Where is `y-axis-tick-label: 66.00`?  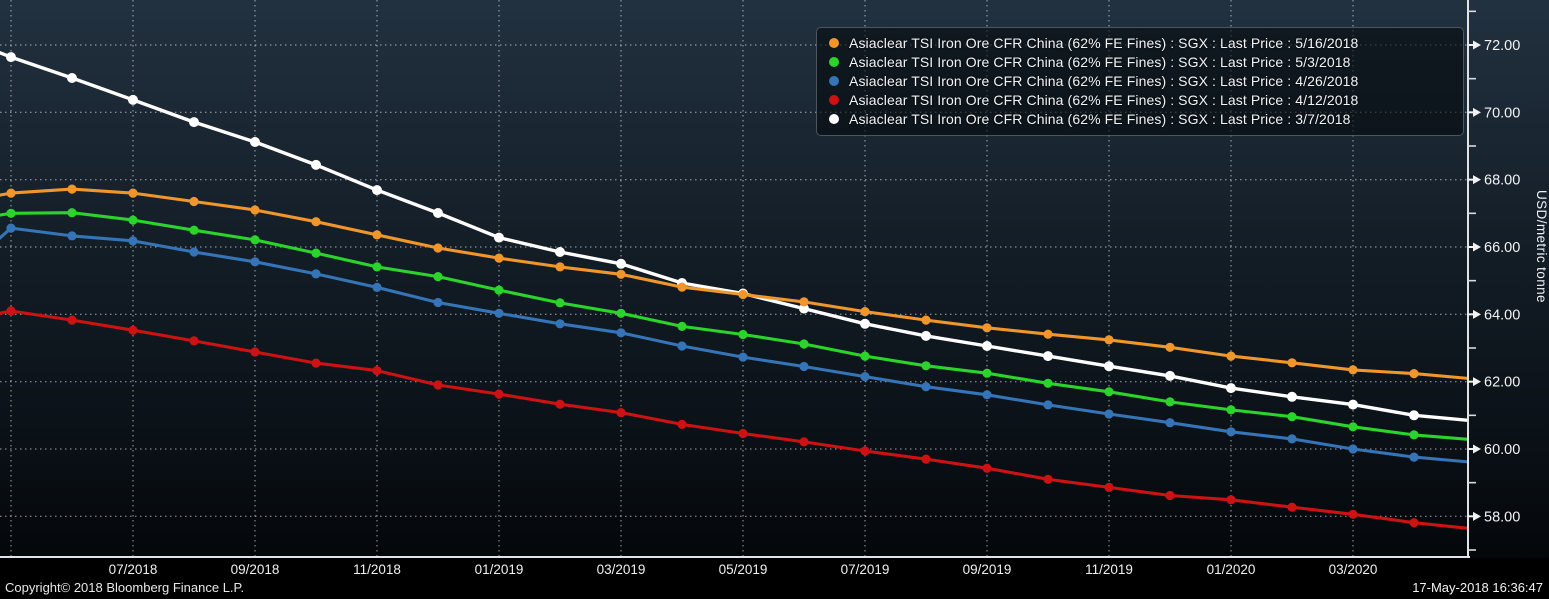 y-axis-tick-label: 66.00 is located at coordinates (1502, 248).